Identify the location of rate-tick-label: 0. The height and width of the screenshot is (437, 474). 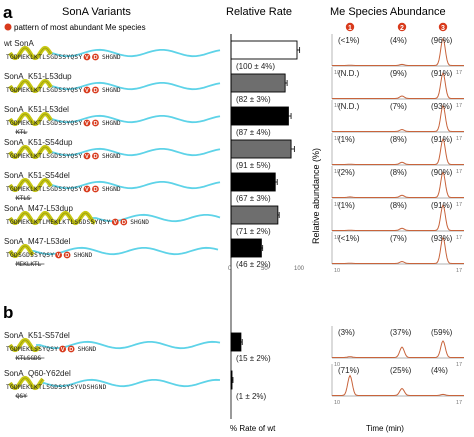
(230, 269).